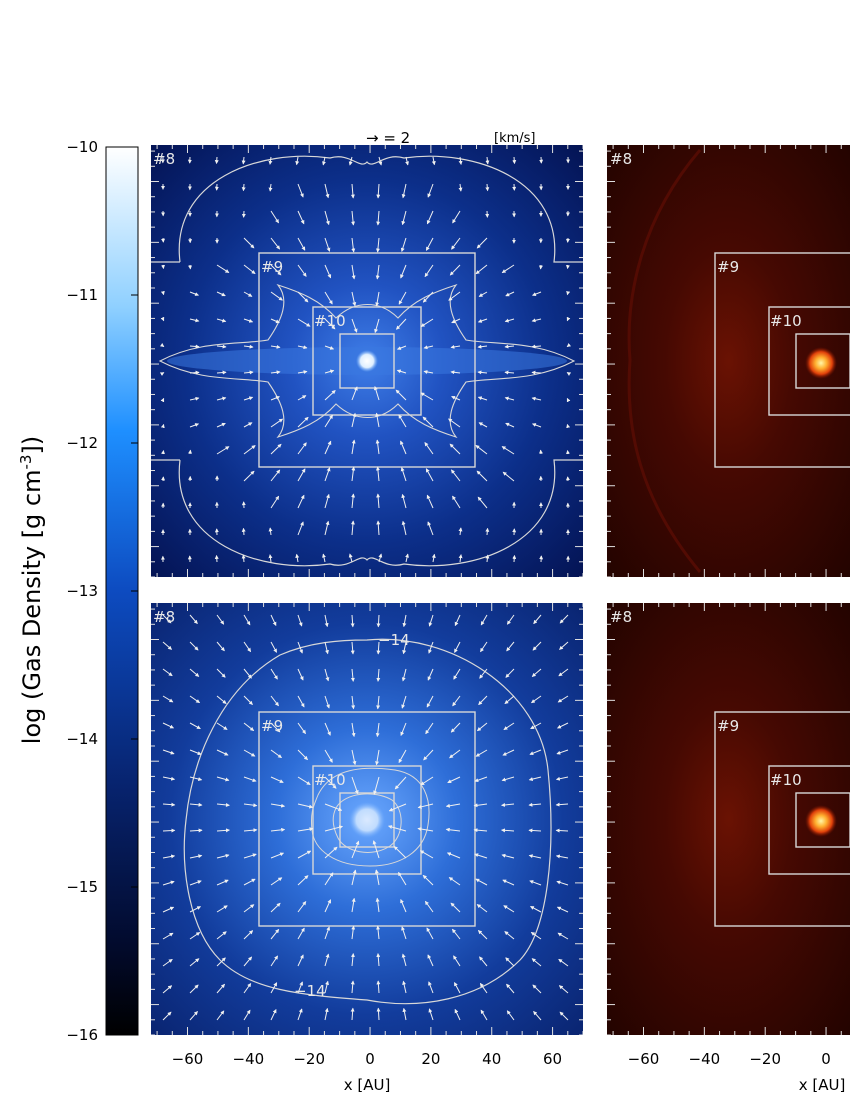 The image size is (850, 1100). I want to click on grid-box-10-right, so click(809, 361).